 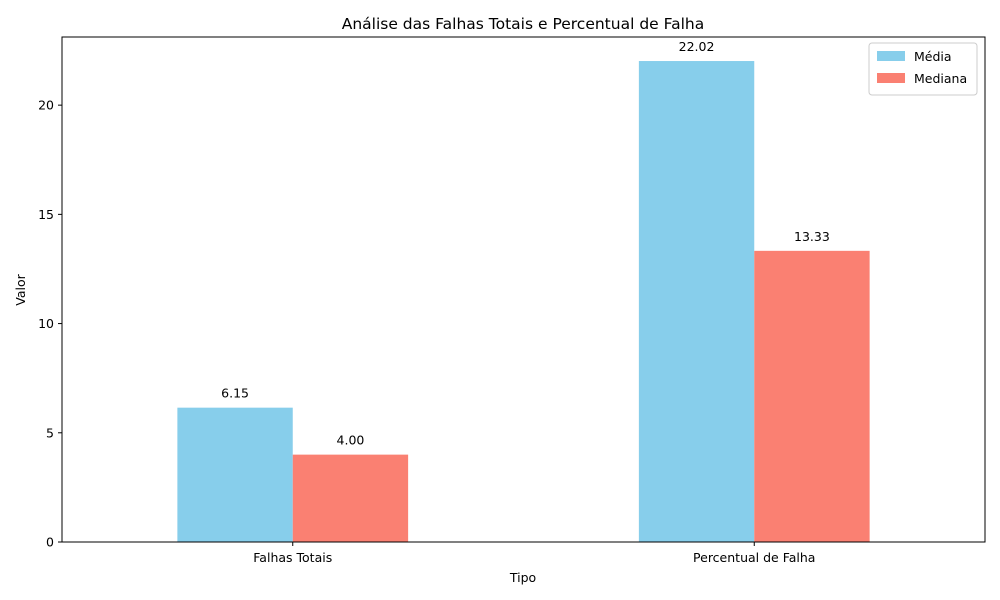 What do you see at coordinates (46, 323) in the screenshot?
I see `y-tick-label-2: 10` at bounding box center [46, 323].